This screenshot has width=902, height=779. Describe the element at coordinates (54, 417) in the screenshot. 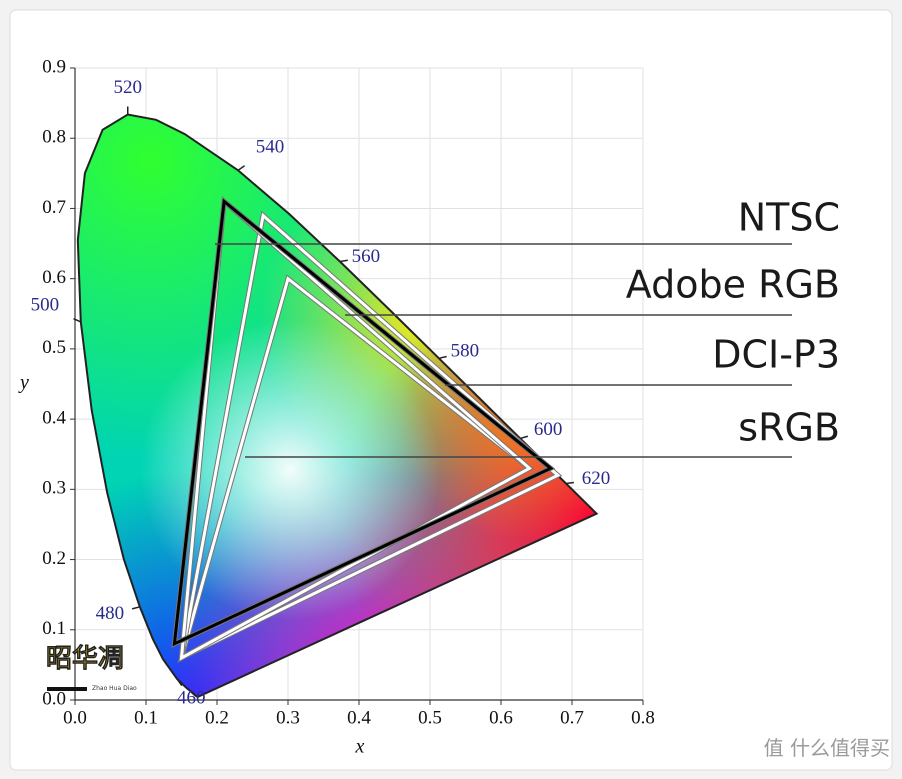

I see `y-tick-label: 0.4` at that location.